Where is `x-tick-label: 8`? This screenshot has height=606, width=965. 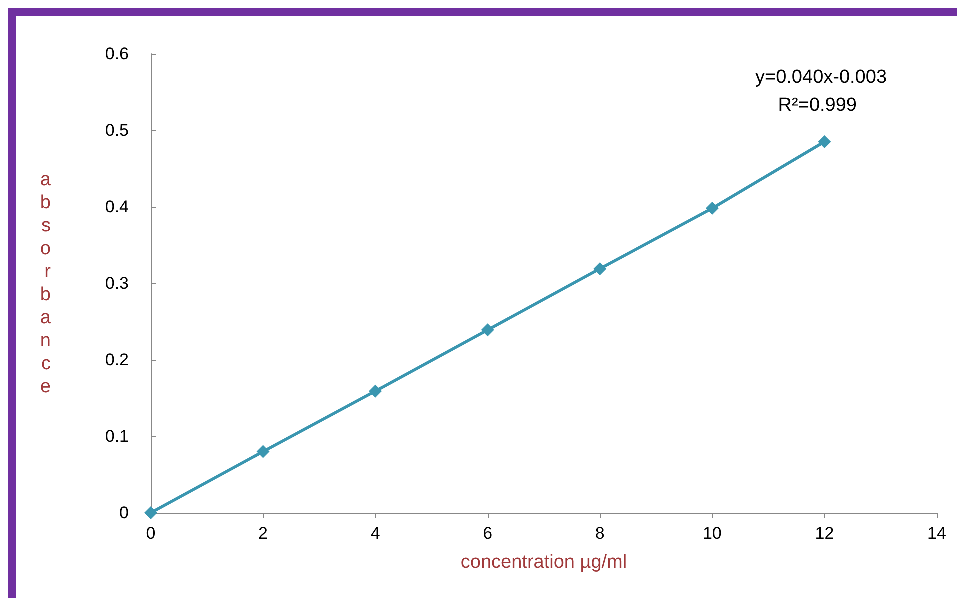
x-tick-label: 8 is located at coordinates (600, 533).